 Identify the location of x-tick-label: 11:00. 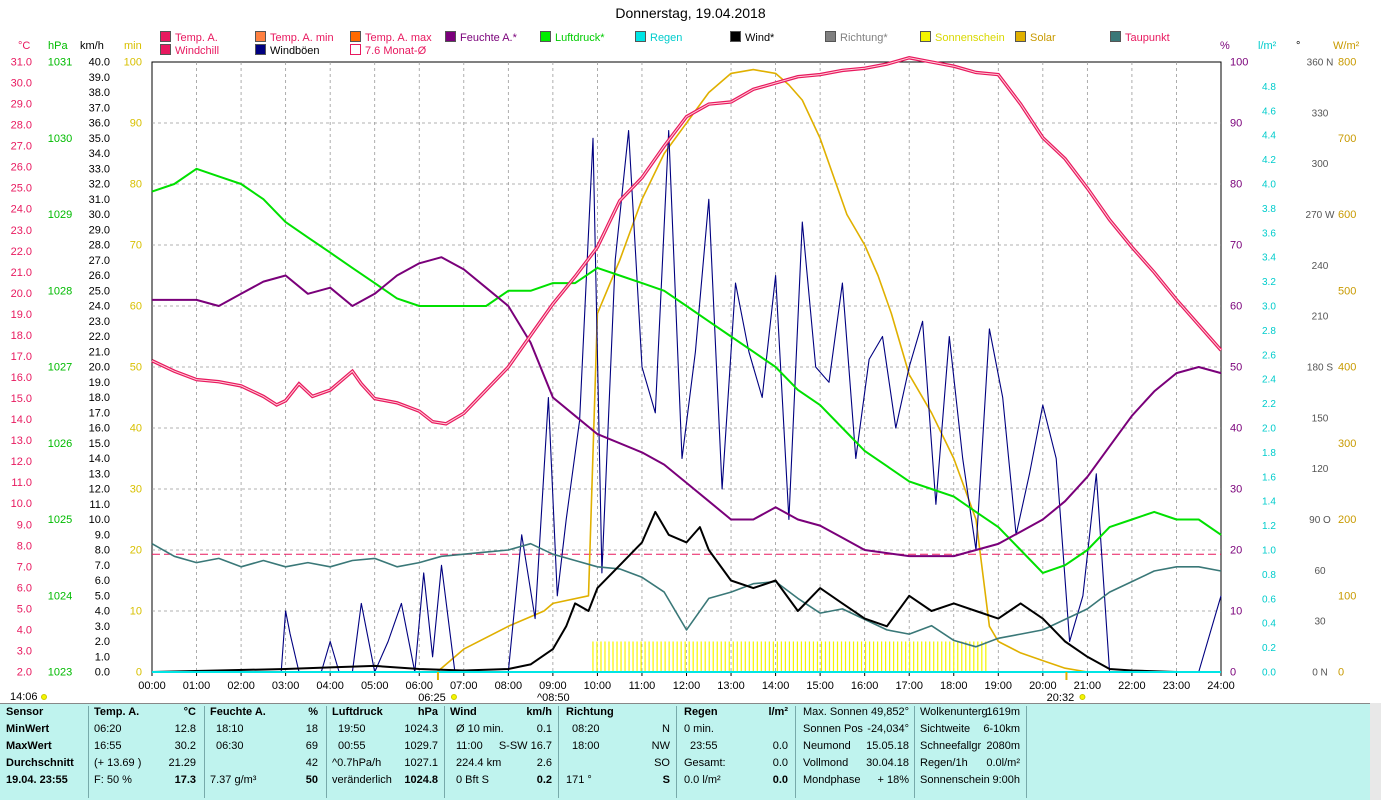
(642, 686).